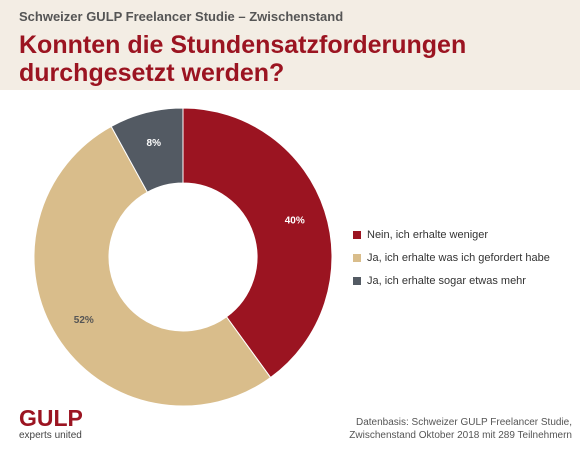 Image resolution: width=580 pixels, height=456 pixels. I want to click on legend-item-ja-mehr: Ja, ich erhalte sogar etwas mehr, so click(451, 280).